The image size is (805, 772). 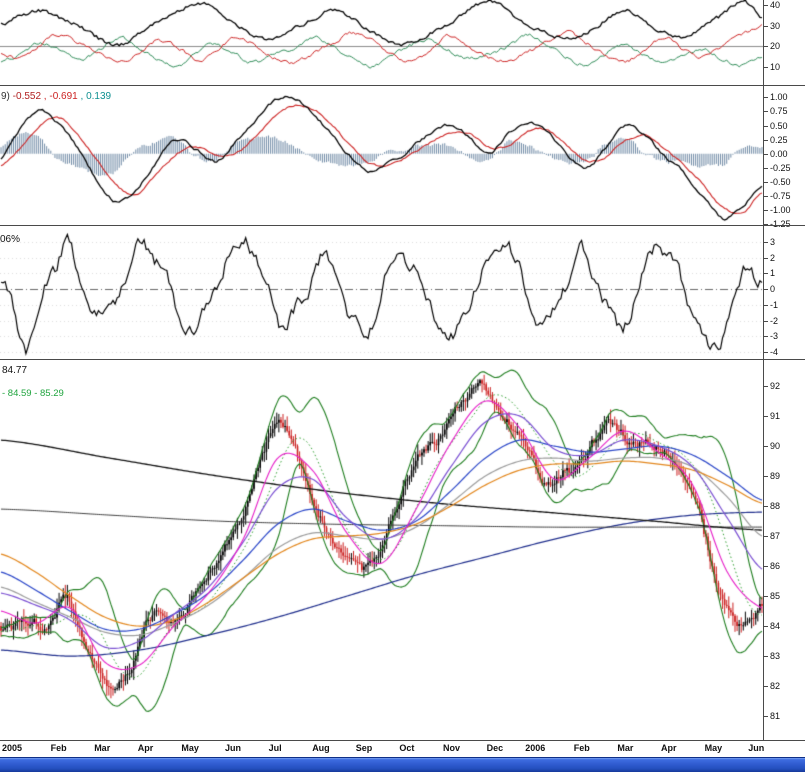 What do you see at coordinates (779, 153) in the screenshot?
I see `y-axis-label: 0.00` at bounding box center [779, 153].